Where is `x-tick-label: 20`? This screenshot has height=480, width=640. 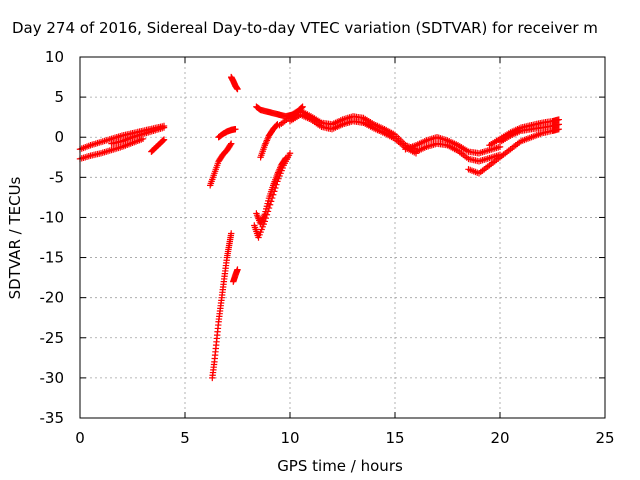 x-tick-label: 20 is located at coordinates (499, 438).